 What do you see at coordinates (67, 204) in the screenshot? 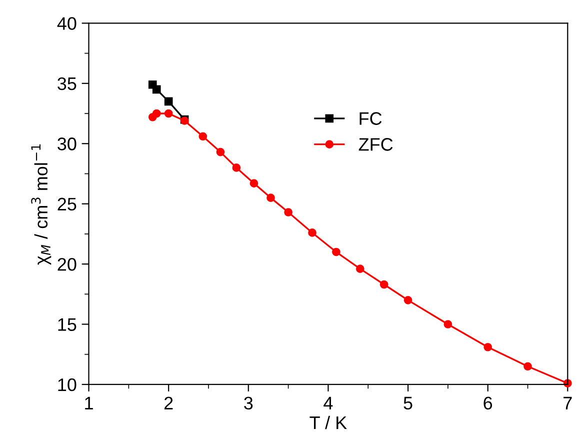
I see `y-tick-label: 25` at bounding box center [67, 204].